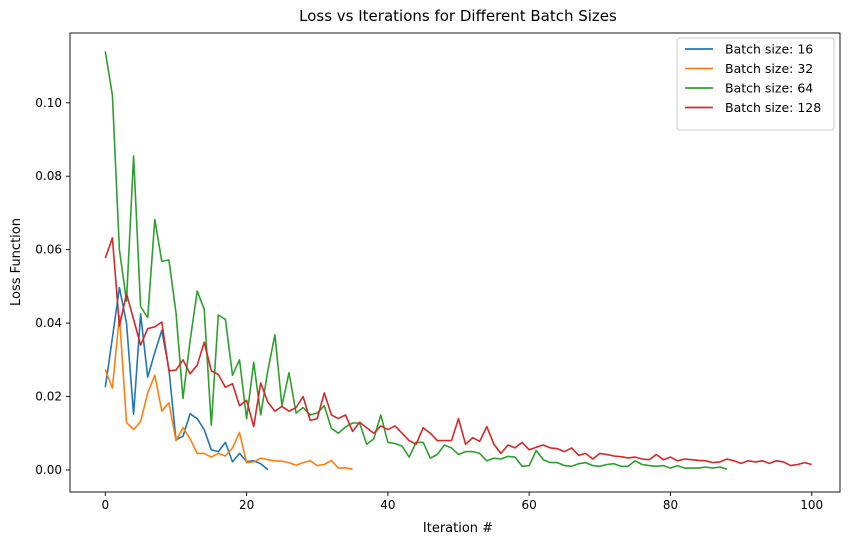  I want to click on legend-box, so click(755, 84).